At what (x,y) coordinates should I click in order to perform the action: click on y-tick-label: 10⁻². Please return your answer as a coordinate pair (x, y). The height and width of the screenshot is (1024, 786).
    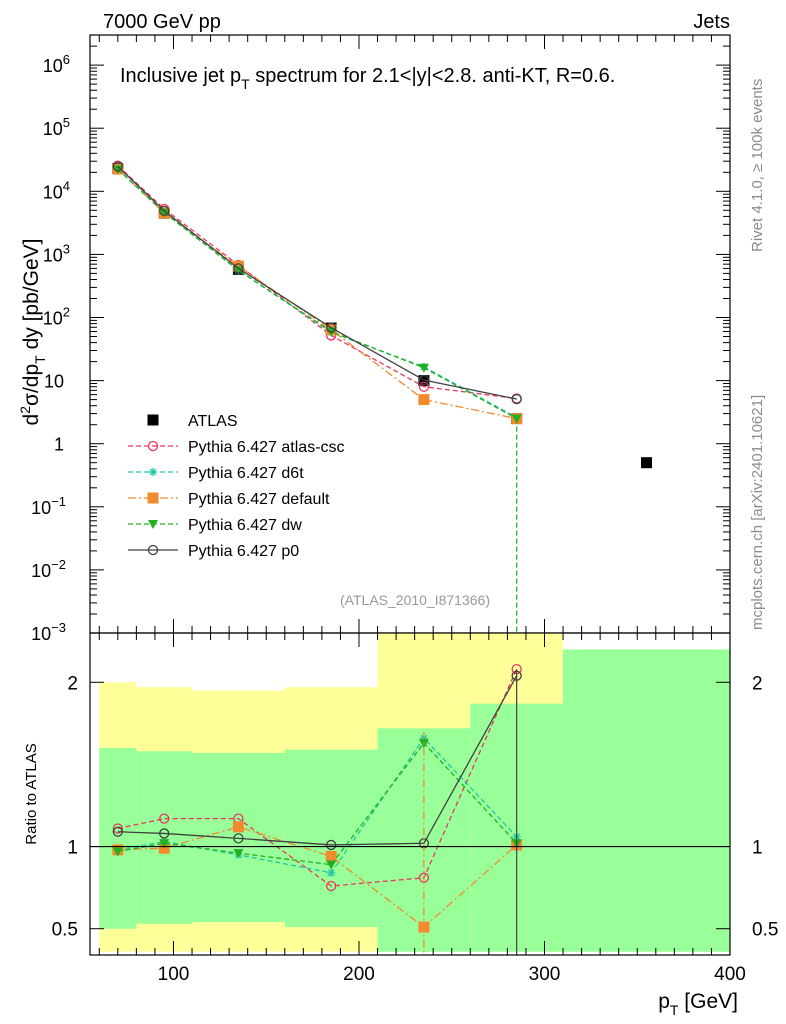
    Looking at the image, I should click on (48, 569).